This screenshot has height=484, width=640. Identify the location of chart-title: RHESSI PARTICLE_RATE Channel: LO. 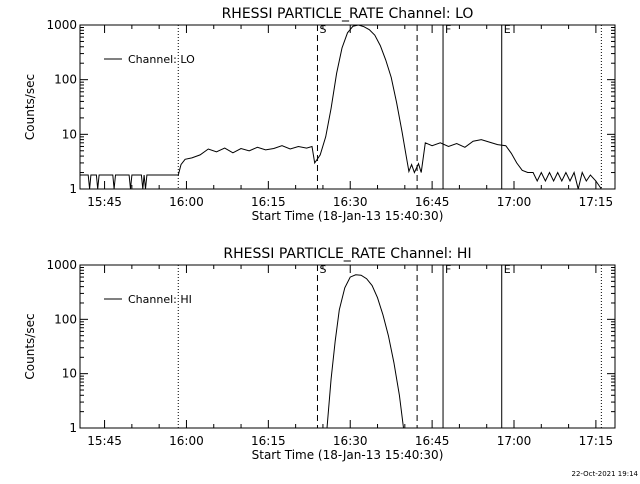
(348, 14).